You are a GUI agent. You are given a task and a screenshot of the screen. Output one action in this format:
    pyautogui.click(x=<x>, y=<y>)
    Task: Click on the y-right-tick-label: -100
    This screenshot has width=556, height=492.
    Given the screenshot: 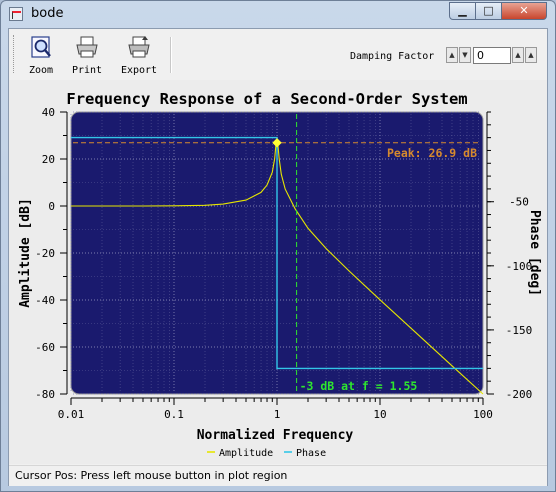 What is the action you would take?
    pyautogui.click(x=519, y=266)
    